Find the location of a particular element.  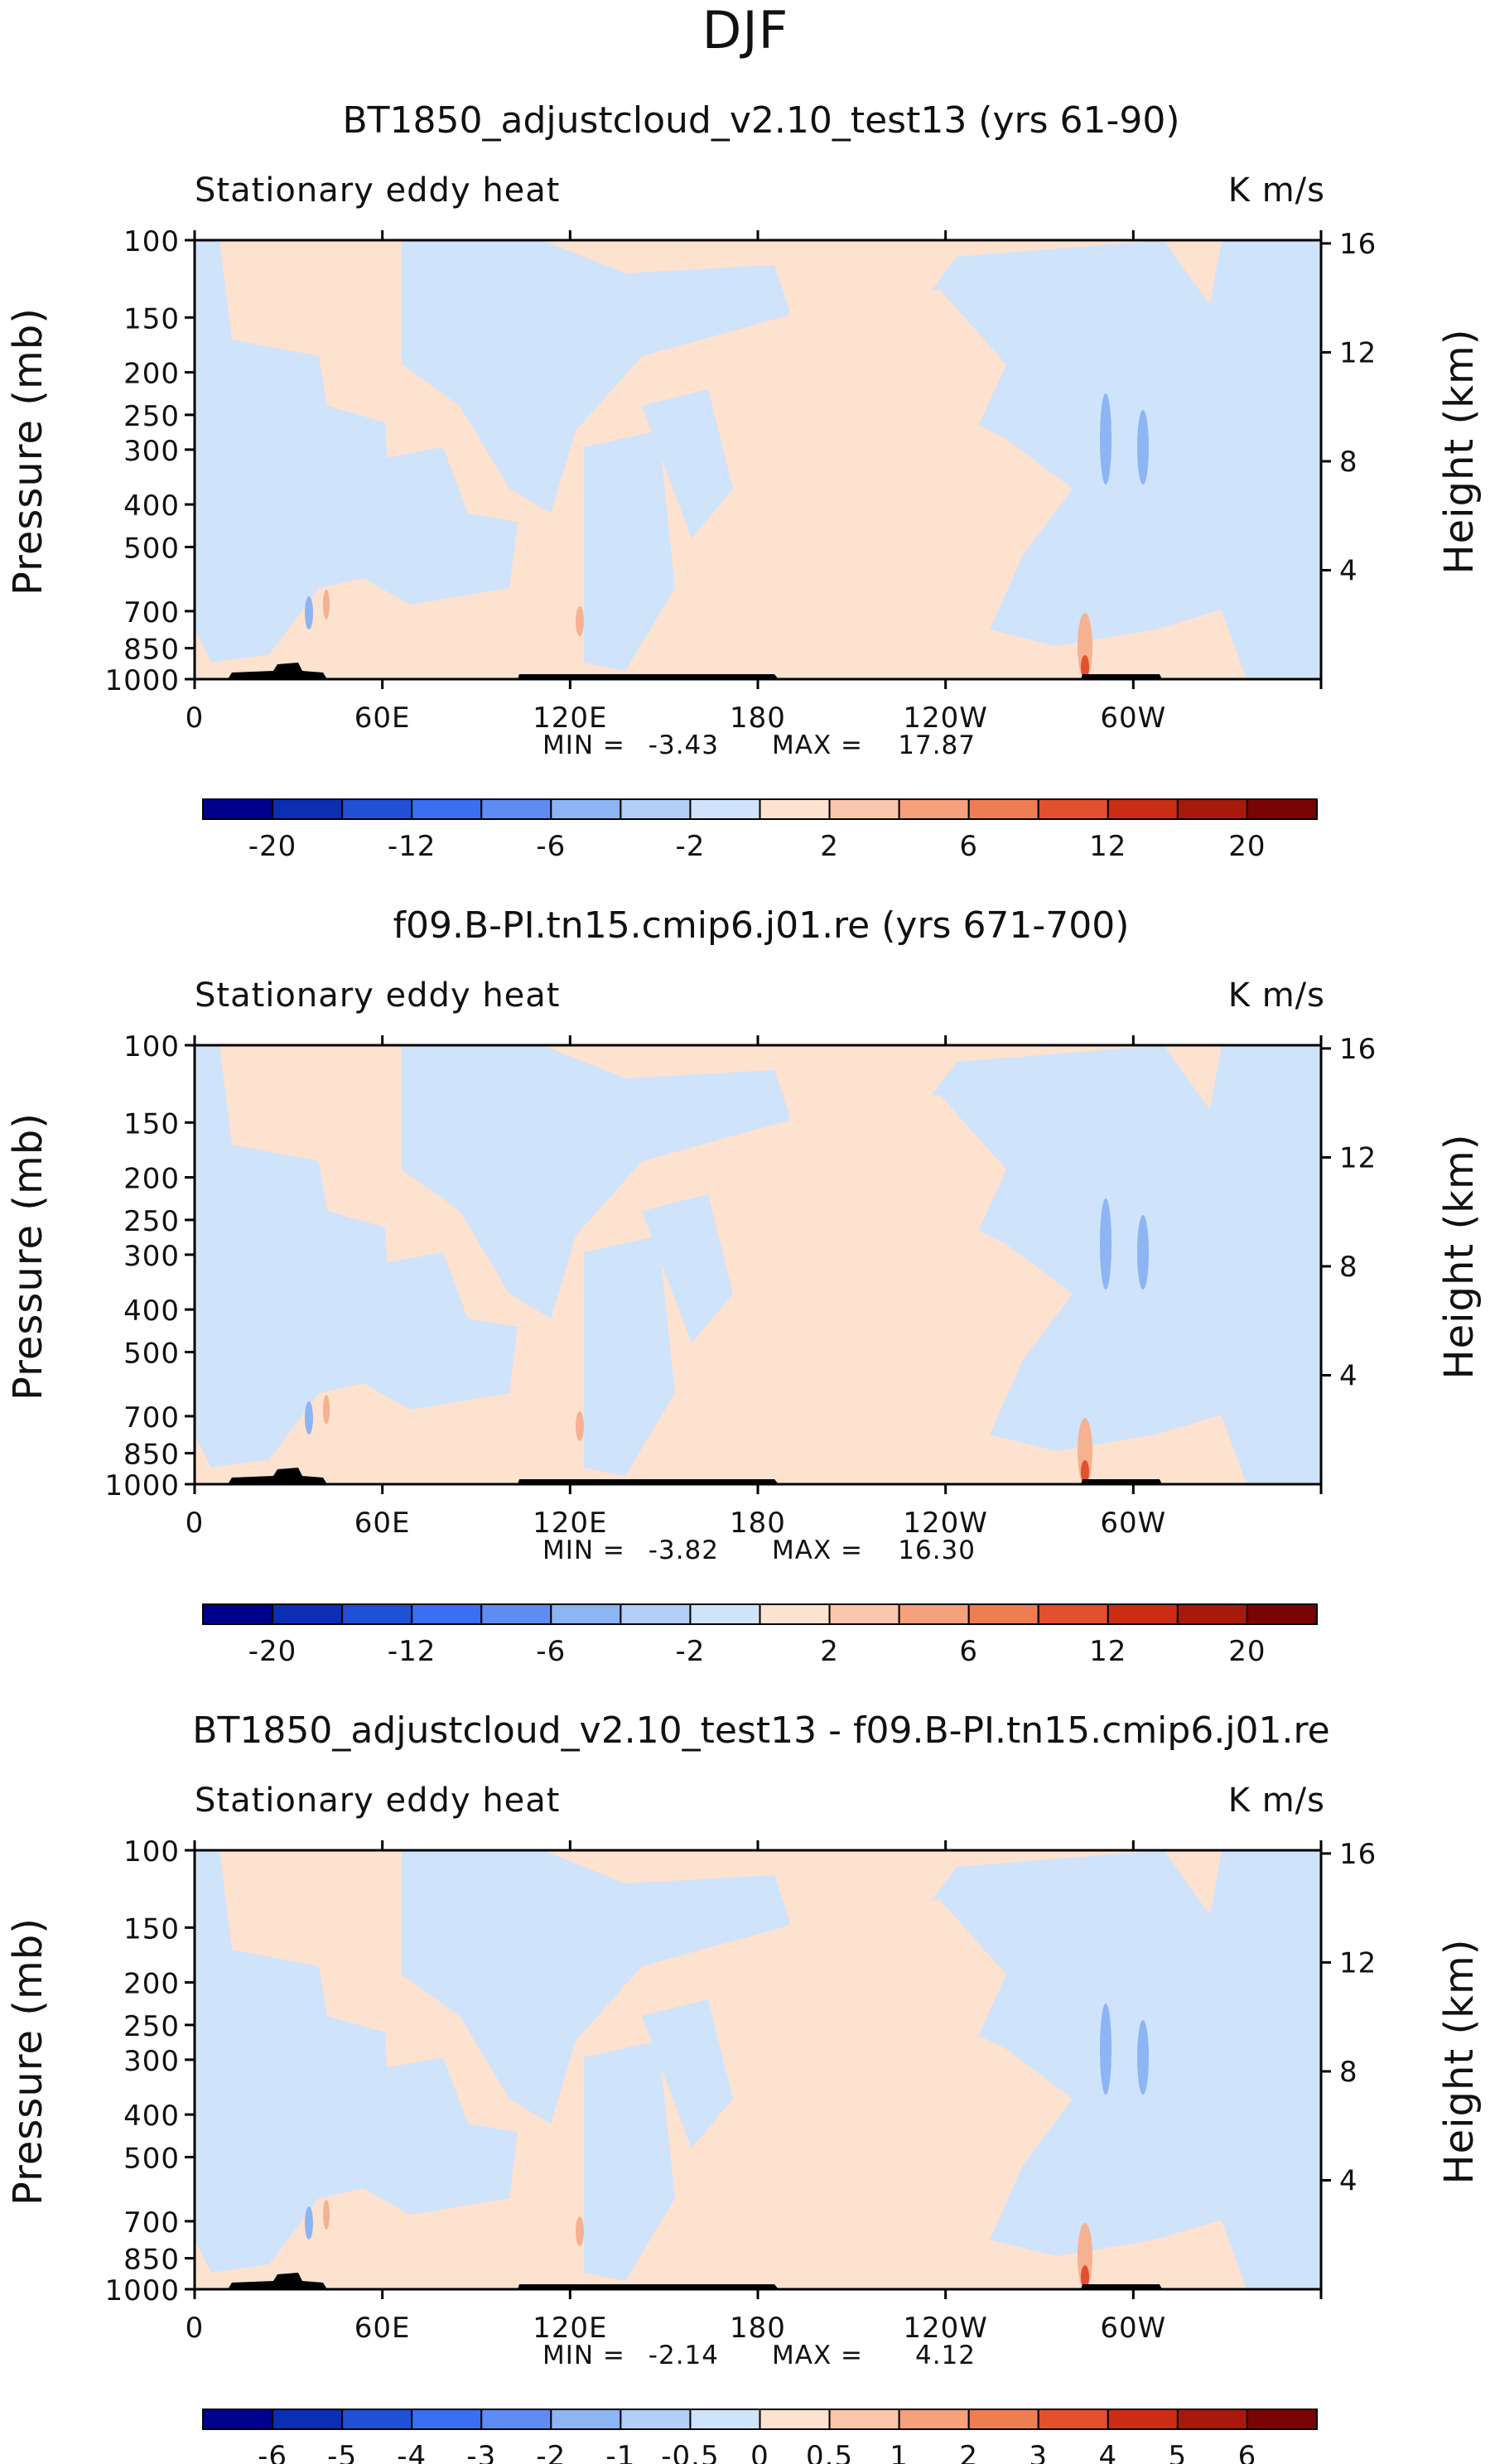

left-string: Stationary eddy heat is located at coordinates (377, 1801).